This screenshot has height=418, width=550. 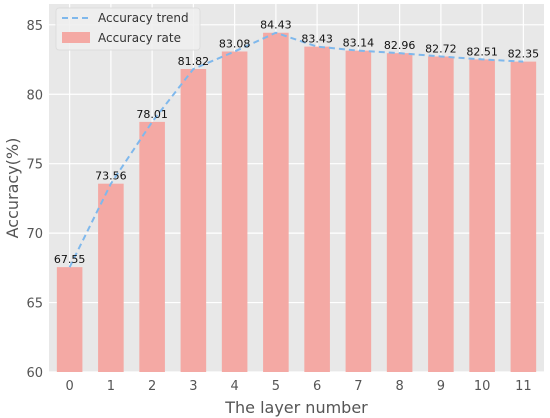 I want to click on legend-box, so click(x=128, y=29).